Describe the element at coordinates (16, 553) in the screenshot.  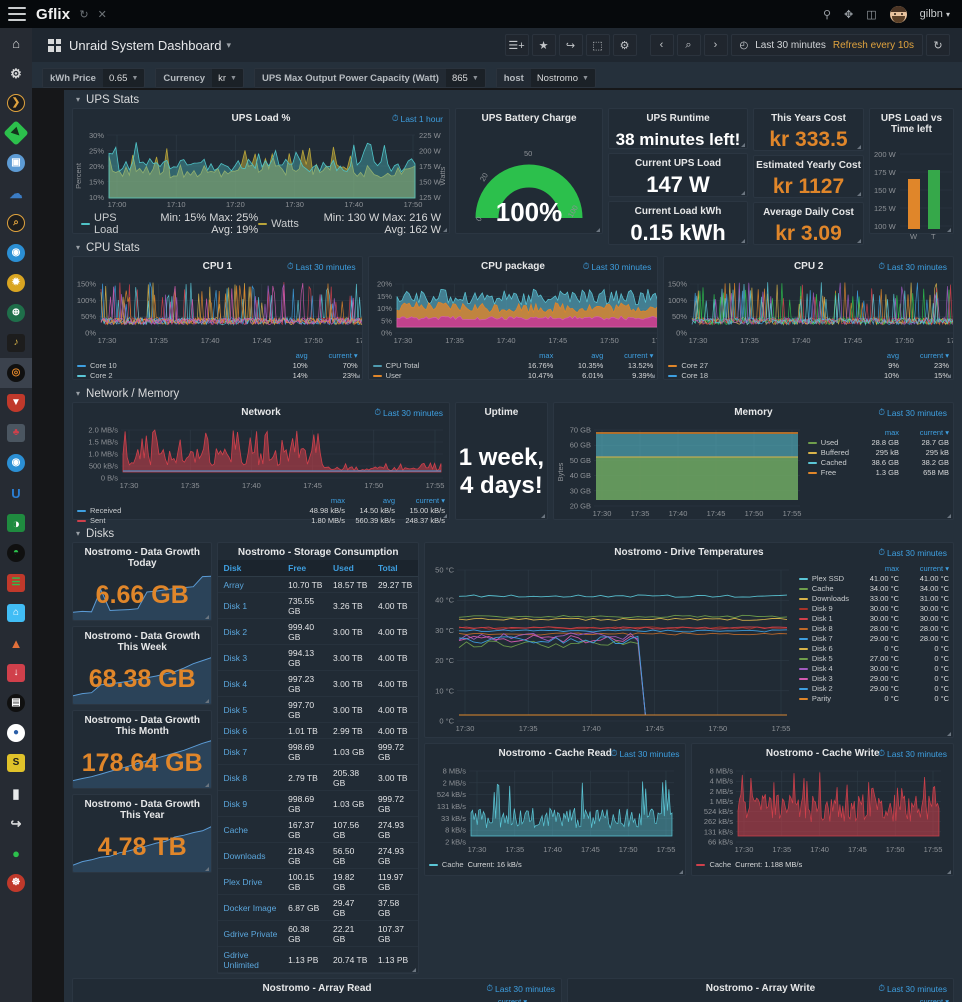
I see `sidebar-item-ombi: ◓` at that location.